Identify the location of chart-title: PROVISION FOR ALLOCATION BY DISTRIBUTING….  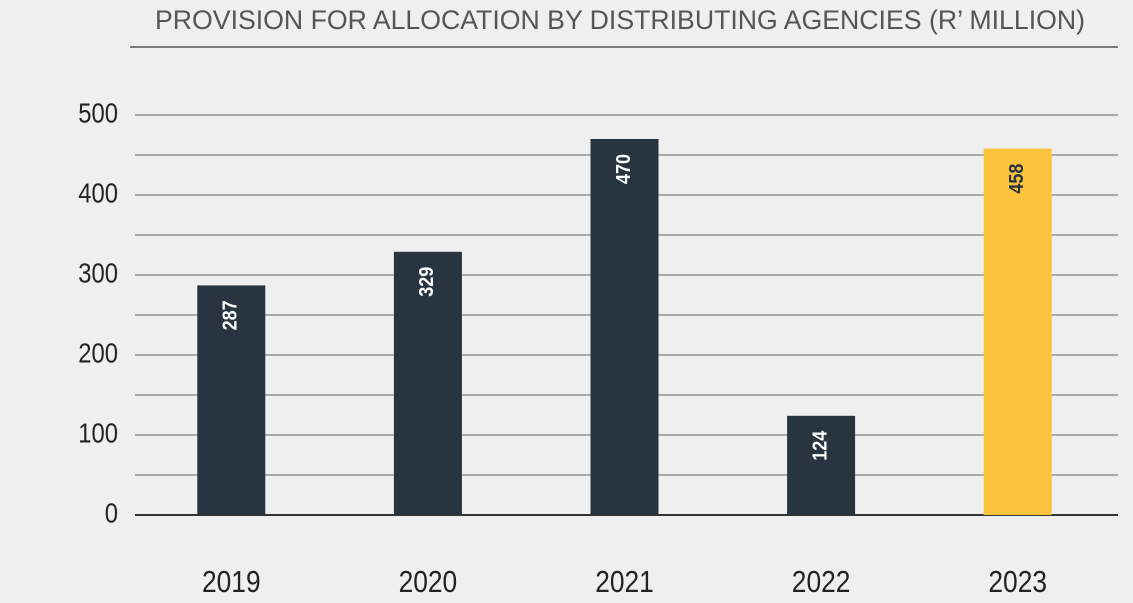
(620, 20).